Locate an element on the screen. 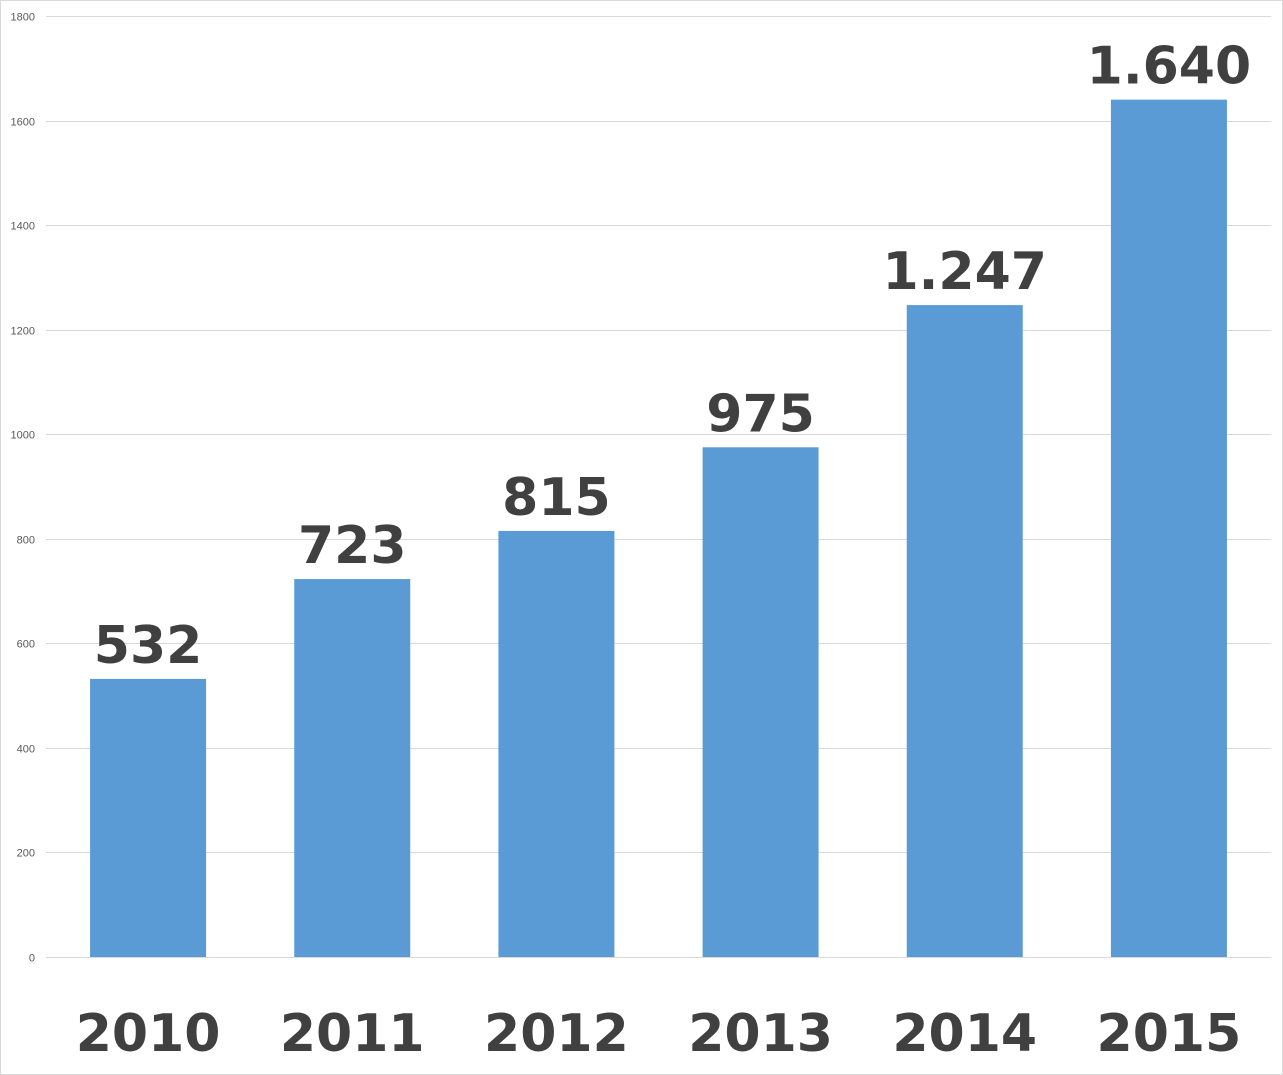 This screenshot has height=1075, width=1283. y-tick-label: 600 is located at coordinates (26, 645).